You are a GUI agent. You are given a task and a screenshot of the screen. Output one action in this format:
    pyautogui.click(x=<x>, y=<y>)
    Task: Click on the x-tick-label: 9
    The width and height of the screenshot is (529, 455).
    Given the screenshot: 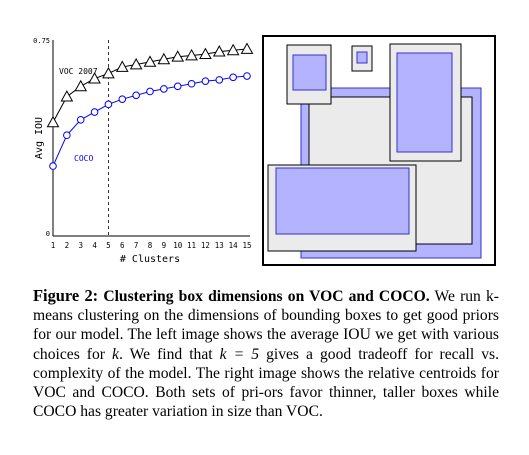 What is the action you would take?
    pyautogui.click(x=164, y=245)
    